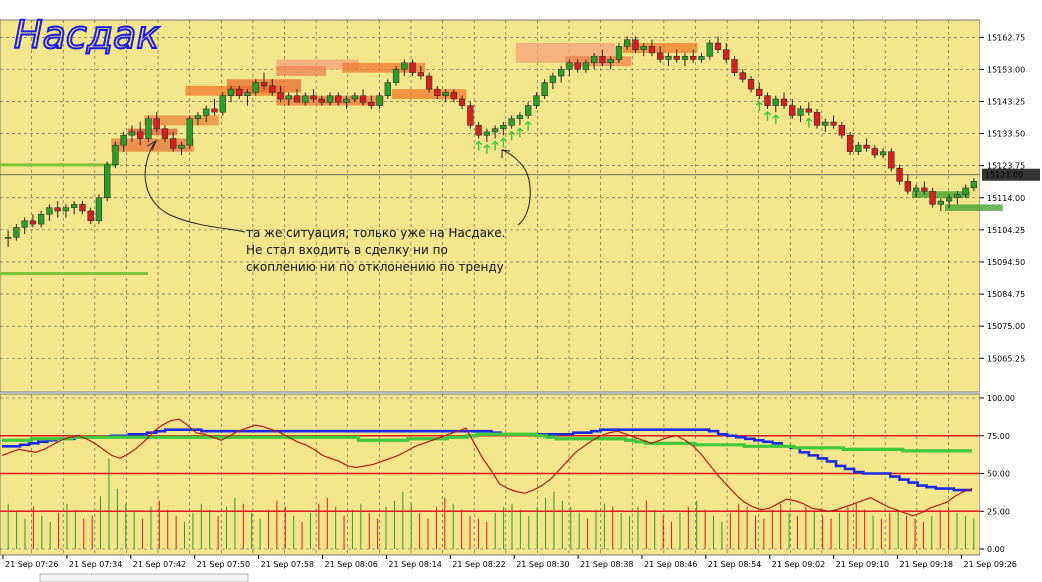 This screenshot has height=582, width=1042. Describe the element at coordinates (606, 564) in the screenshot. I see `time-tick-label: 21 Sep 08:38` at that location.